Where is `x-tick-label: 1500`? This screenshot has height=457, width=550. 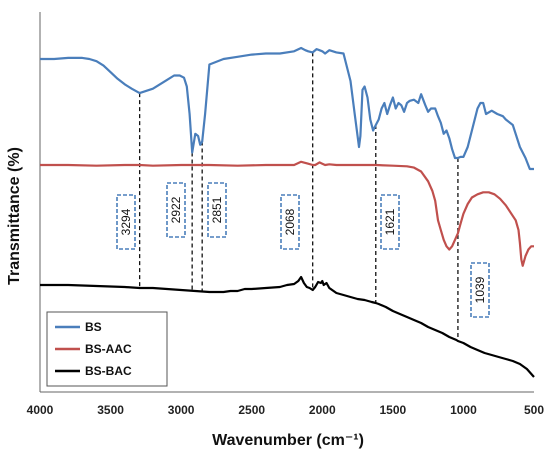 x-tick-label: 1500 is located at coordinates (393, 410).